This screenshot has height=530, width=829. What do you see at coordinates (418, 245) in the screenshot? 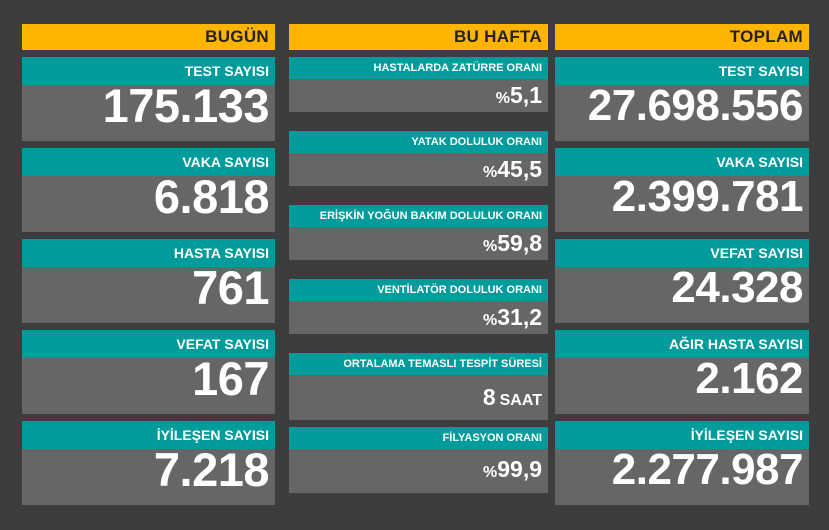
I see `week-icu-value: %59,8` at bounding box center [418, 245].